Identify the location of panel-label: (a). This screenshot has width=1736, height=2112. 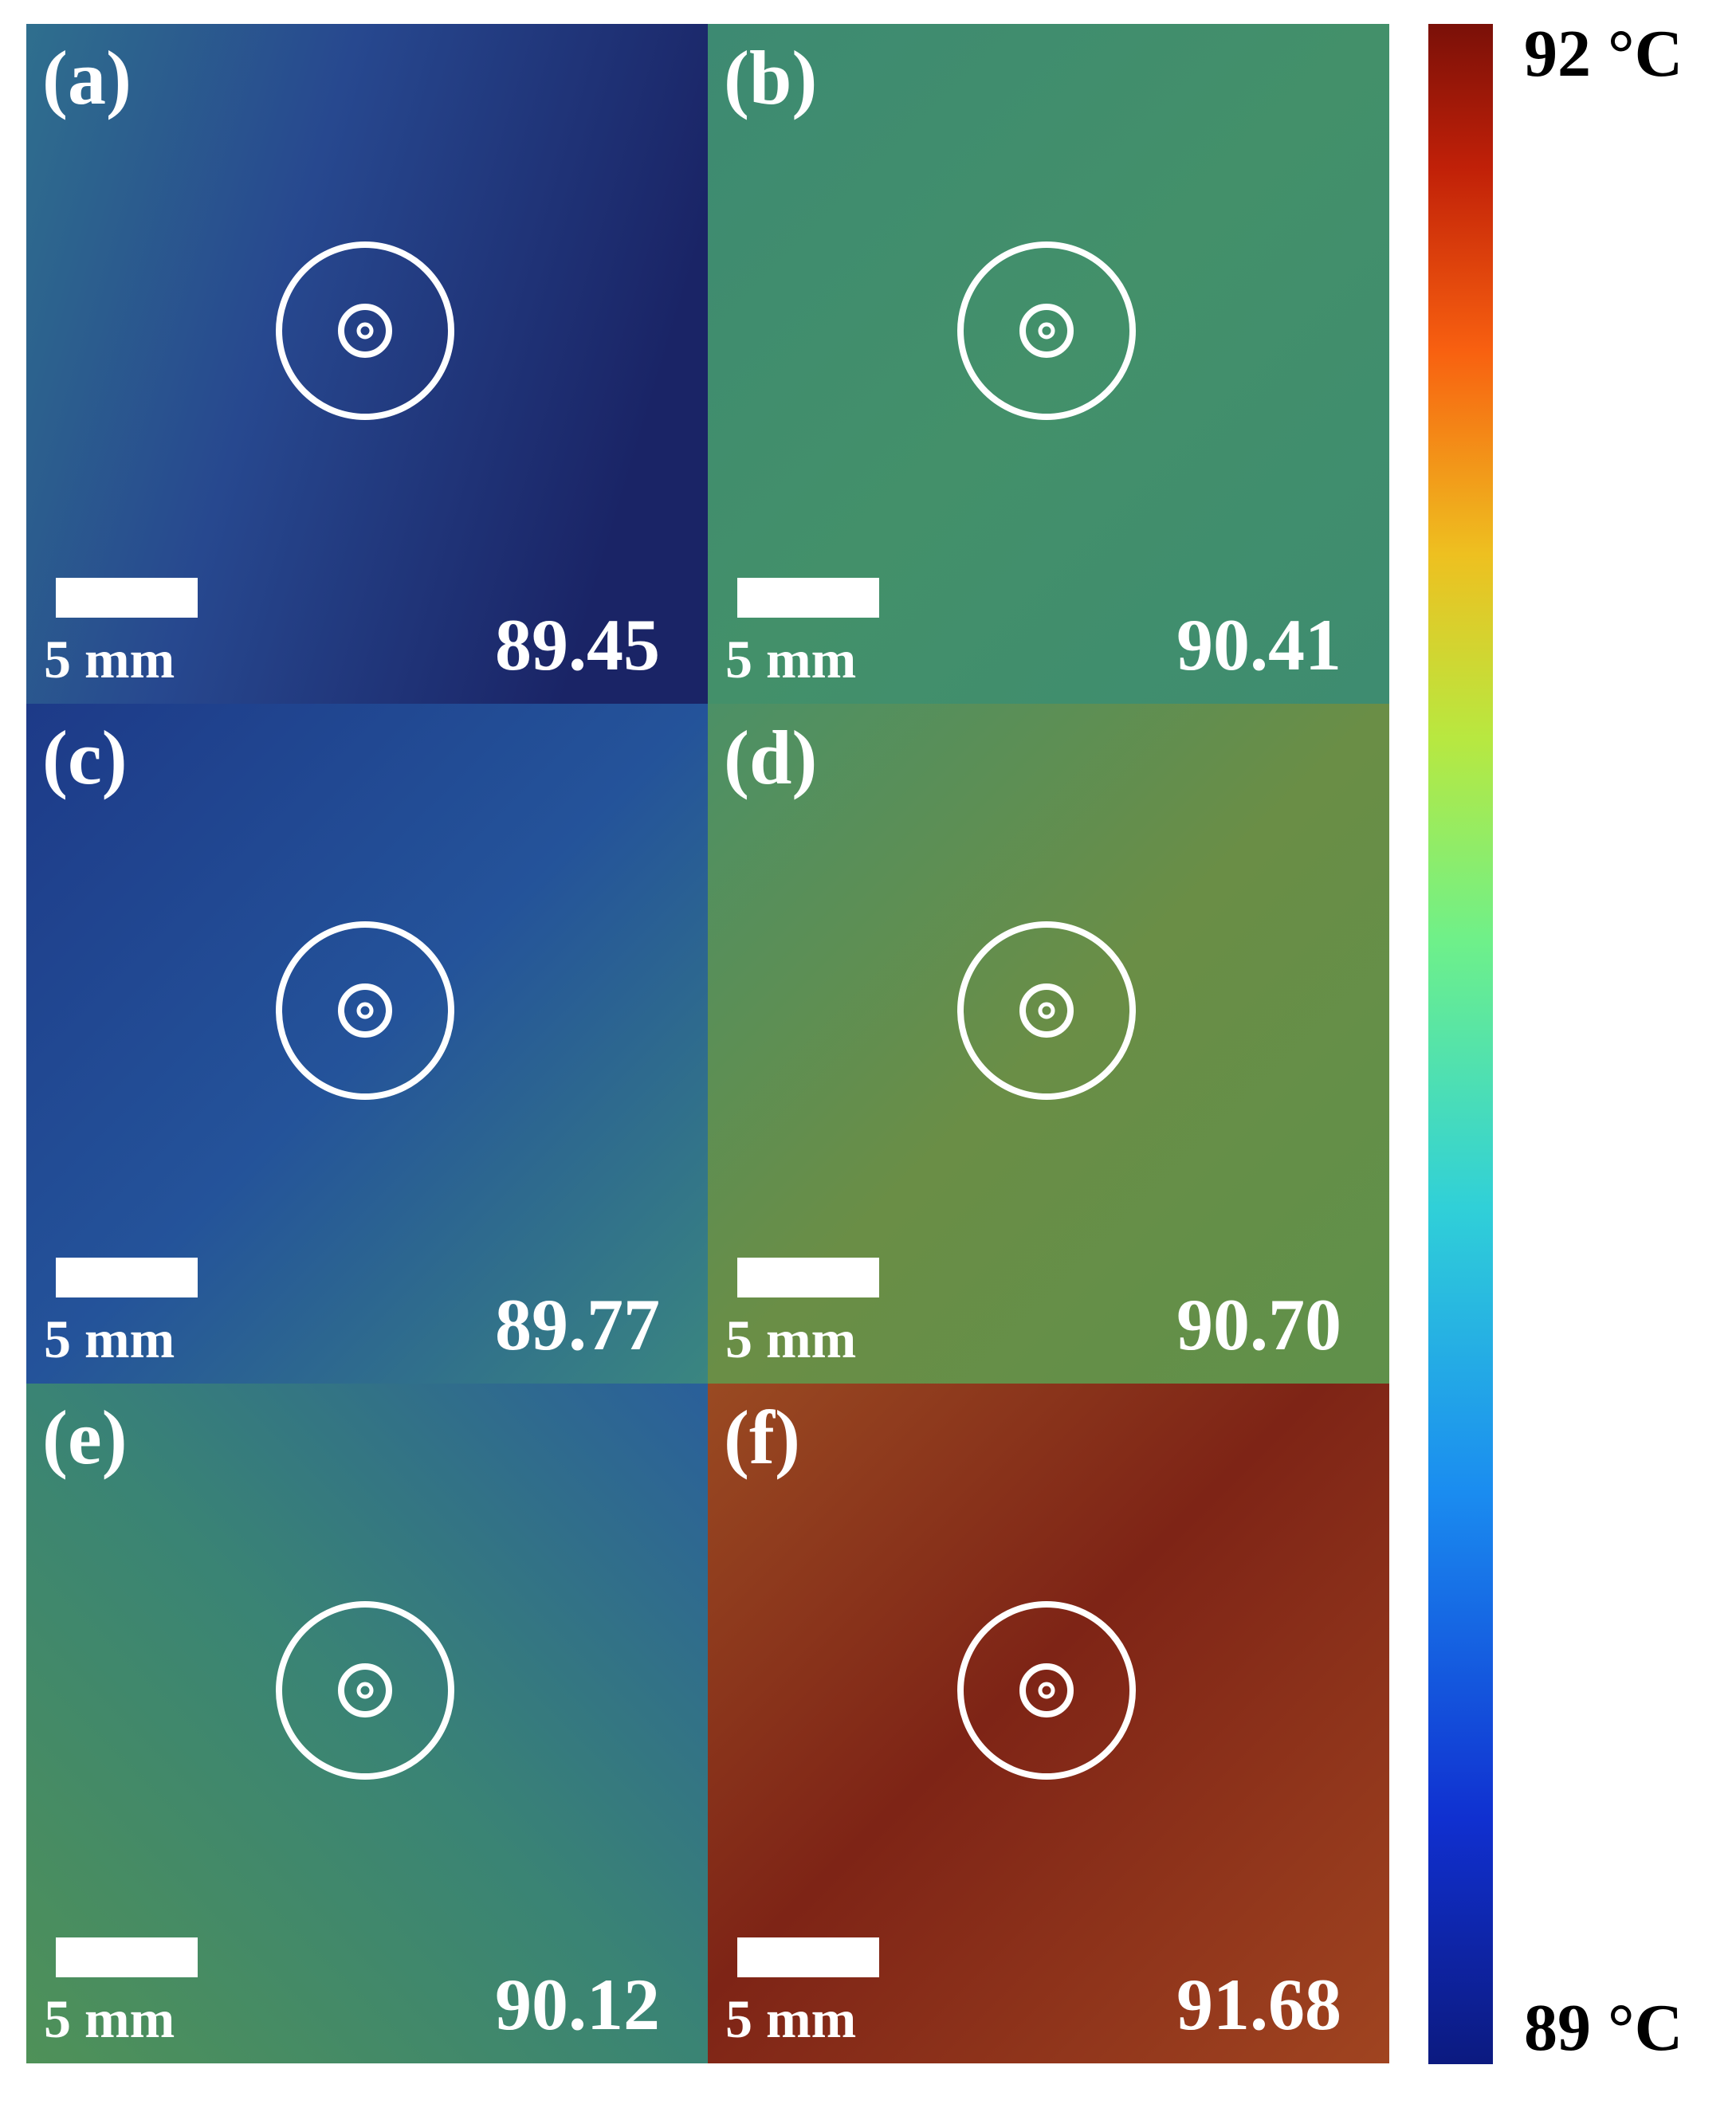
(87, 77).